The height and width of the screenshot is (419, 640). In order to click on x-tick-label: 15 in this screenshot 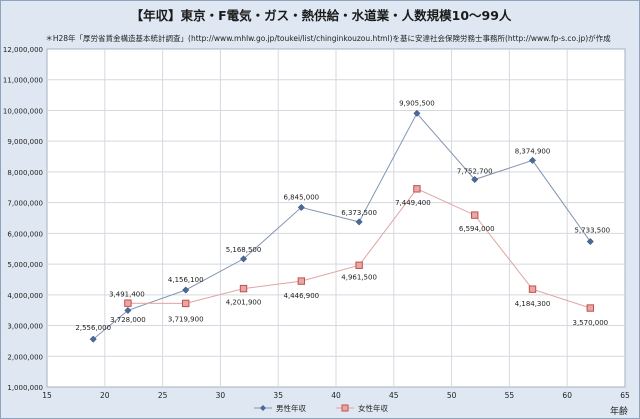, I will do `click(47, 395)`.